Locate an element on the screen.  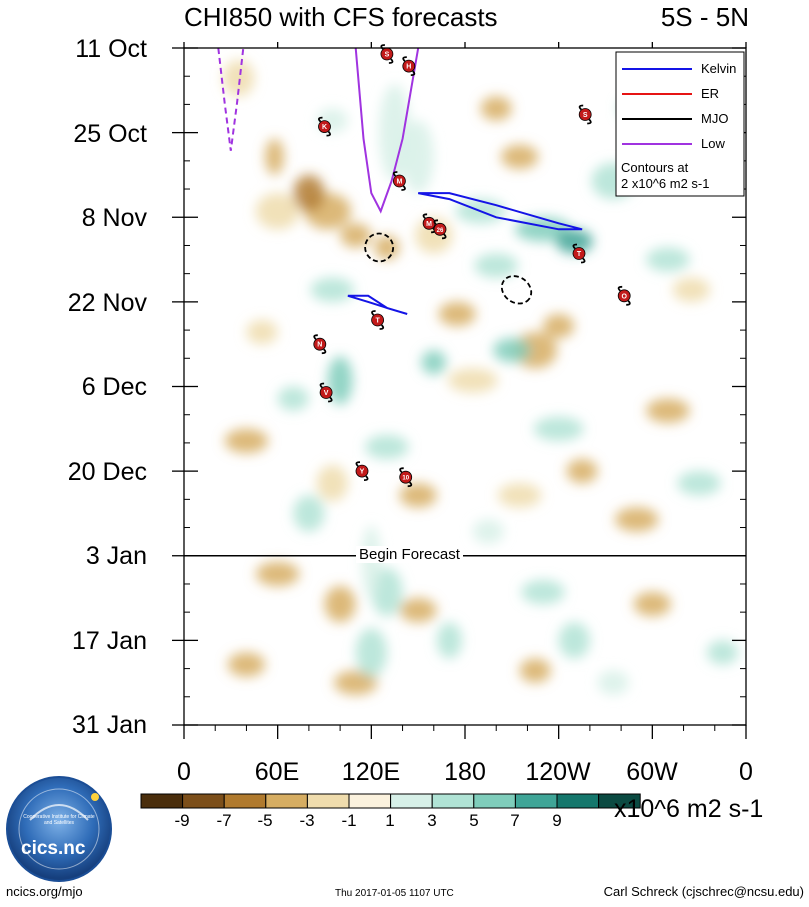
logo-sun-icon is located at coordinates (95, 797).